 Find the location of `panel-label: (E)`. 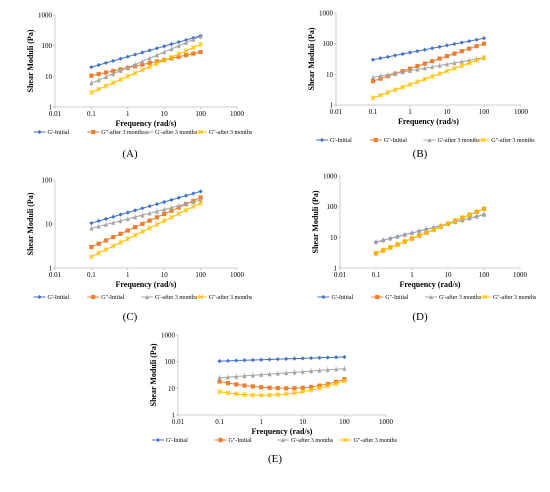

panel-label: (E) is located at coordinates (275, 459).